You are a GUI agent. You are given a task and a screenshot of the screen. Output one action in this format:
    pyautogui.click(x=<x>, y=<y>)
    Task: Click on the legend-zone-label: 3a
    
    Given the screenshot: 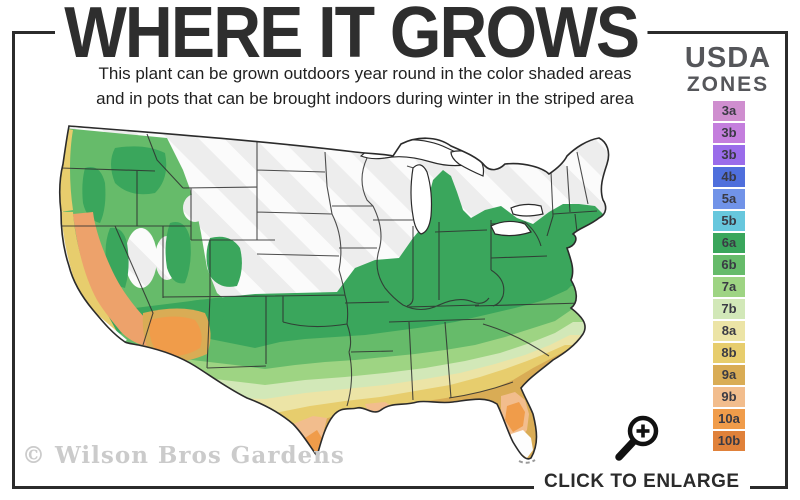 What is the action you would take?
    pyautogui.click(x=729, y=110)
    